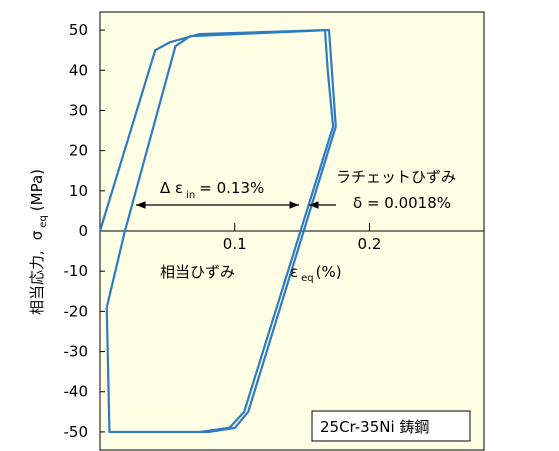 The width and height of the screenshot is (559, 451). Describe the element at coordinates (190, 195) in the screenshot. I see `label-sub: in` at that location.